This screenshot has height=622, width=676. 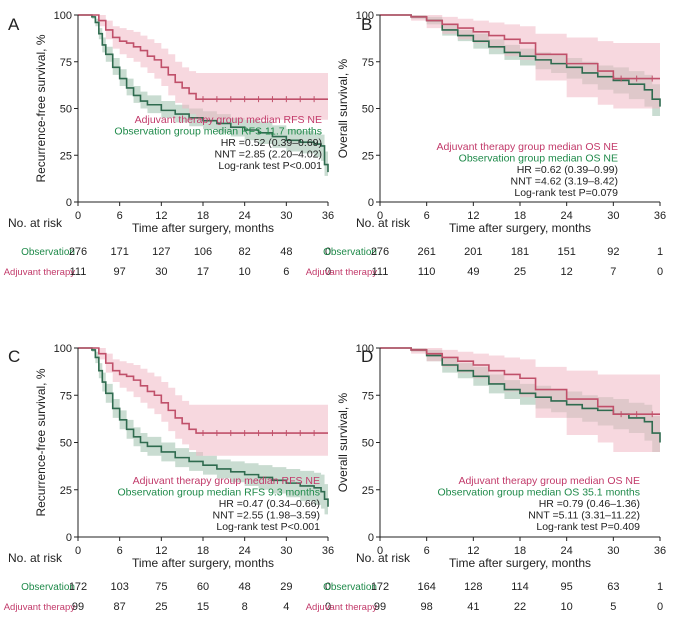 I want to click on risk-count: 6, so click(x=286, y=272).